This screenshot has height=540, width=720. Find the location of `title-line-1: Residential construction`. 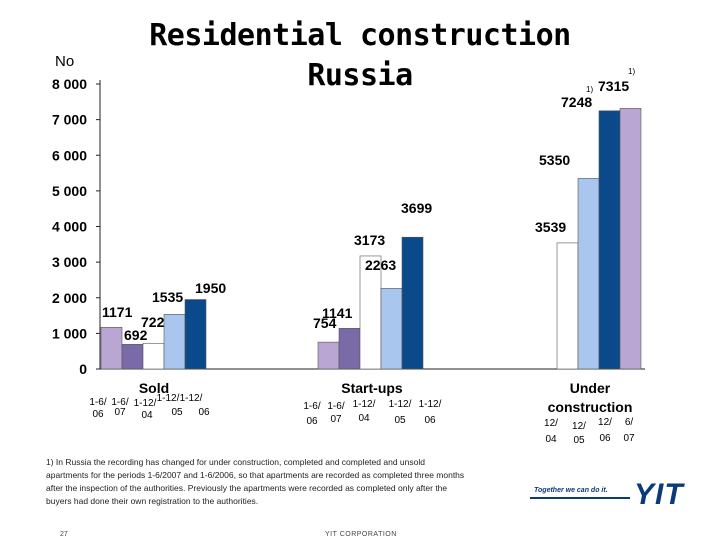

title-line-1: Residential construction is located at coordinates (360, 35).